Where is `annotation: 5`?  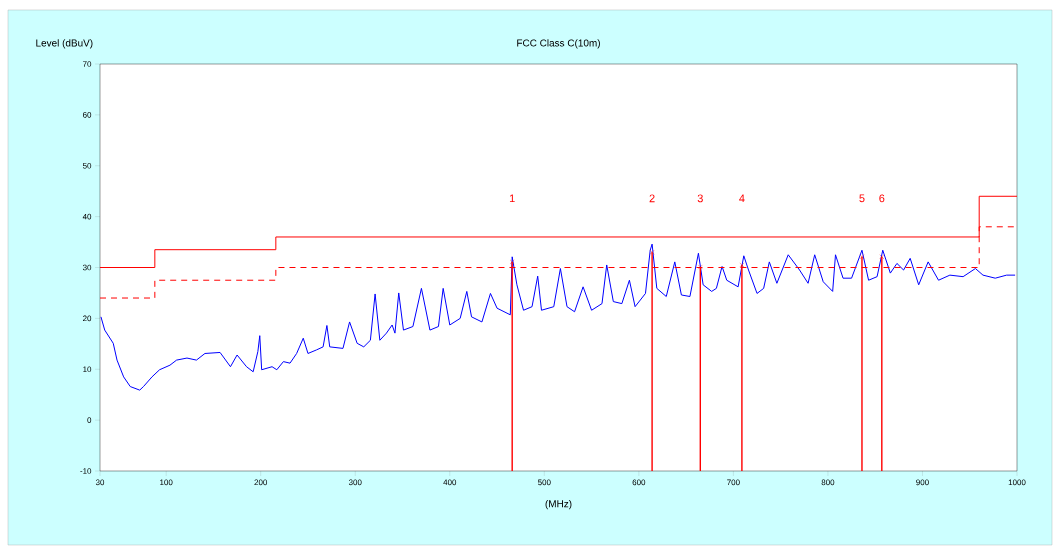
annotation: 5 is located at coordinates (862, 198).